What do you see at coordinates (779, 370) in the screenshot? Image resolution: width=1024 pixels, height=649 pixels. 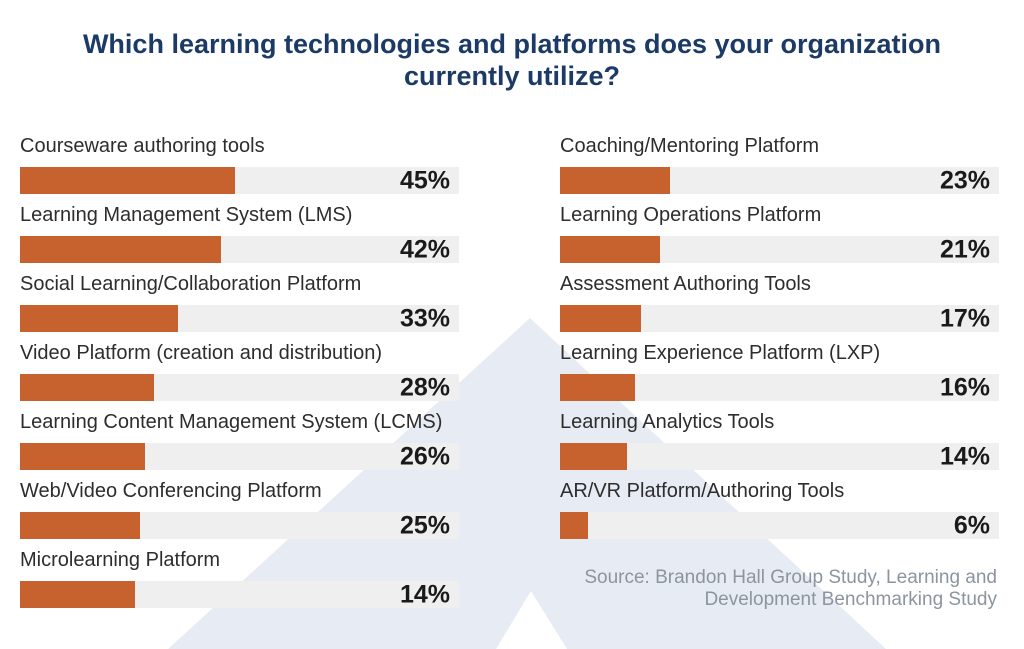 I see `bar-row: Learning Experience Platform (LXP) 16%` at bounding box center [779, 370].